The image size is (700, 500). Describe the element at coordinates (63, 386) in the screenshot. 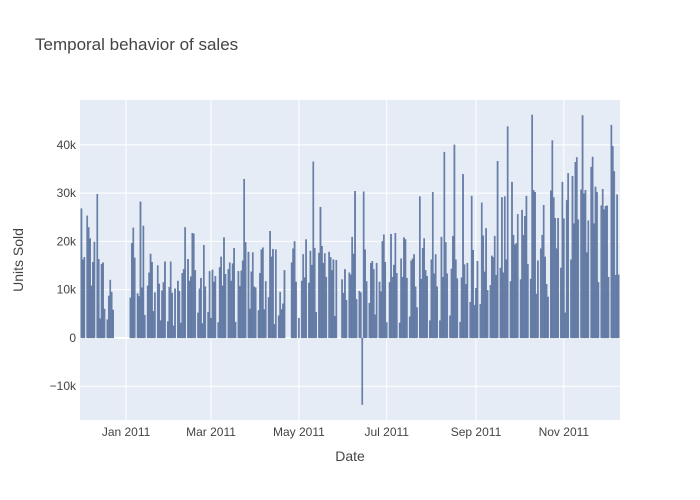

I see `y-tick-label: −10k` at that location.